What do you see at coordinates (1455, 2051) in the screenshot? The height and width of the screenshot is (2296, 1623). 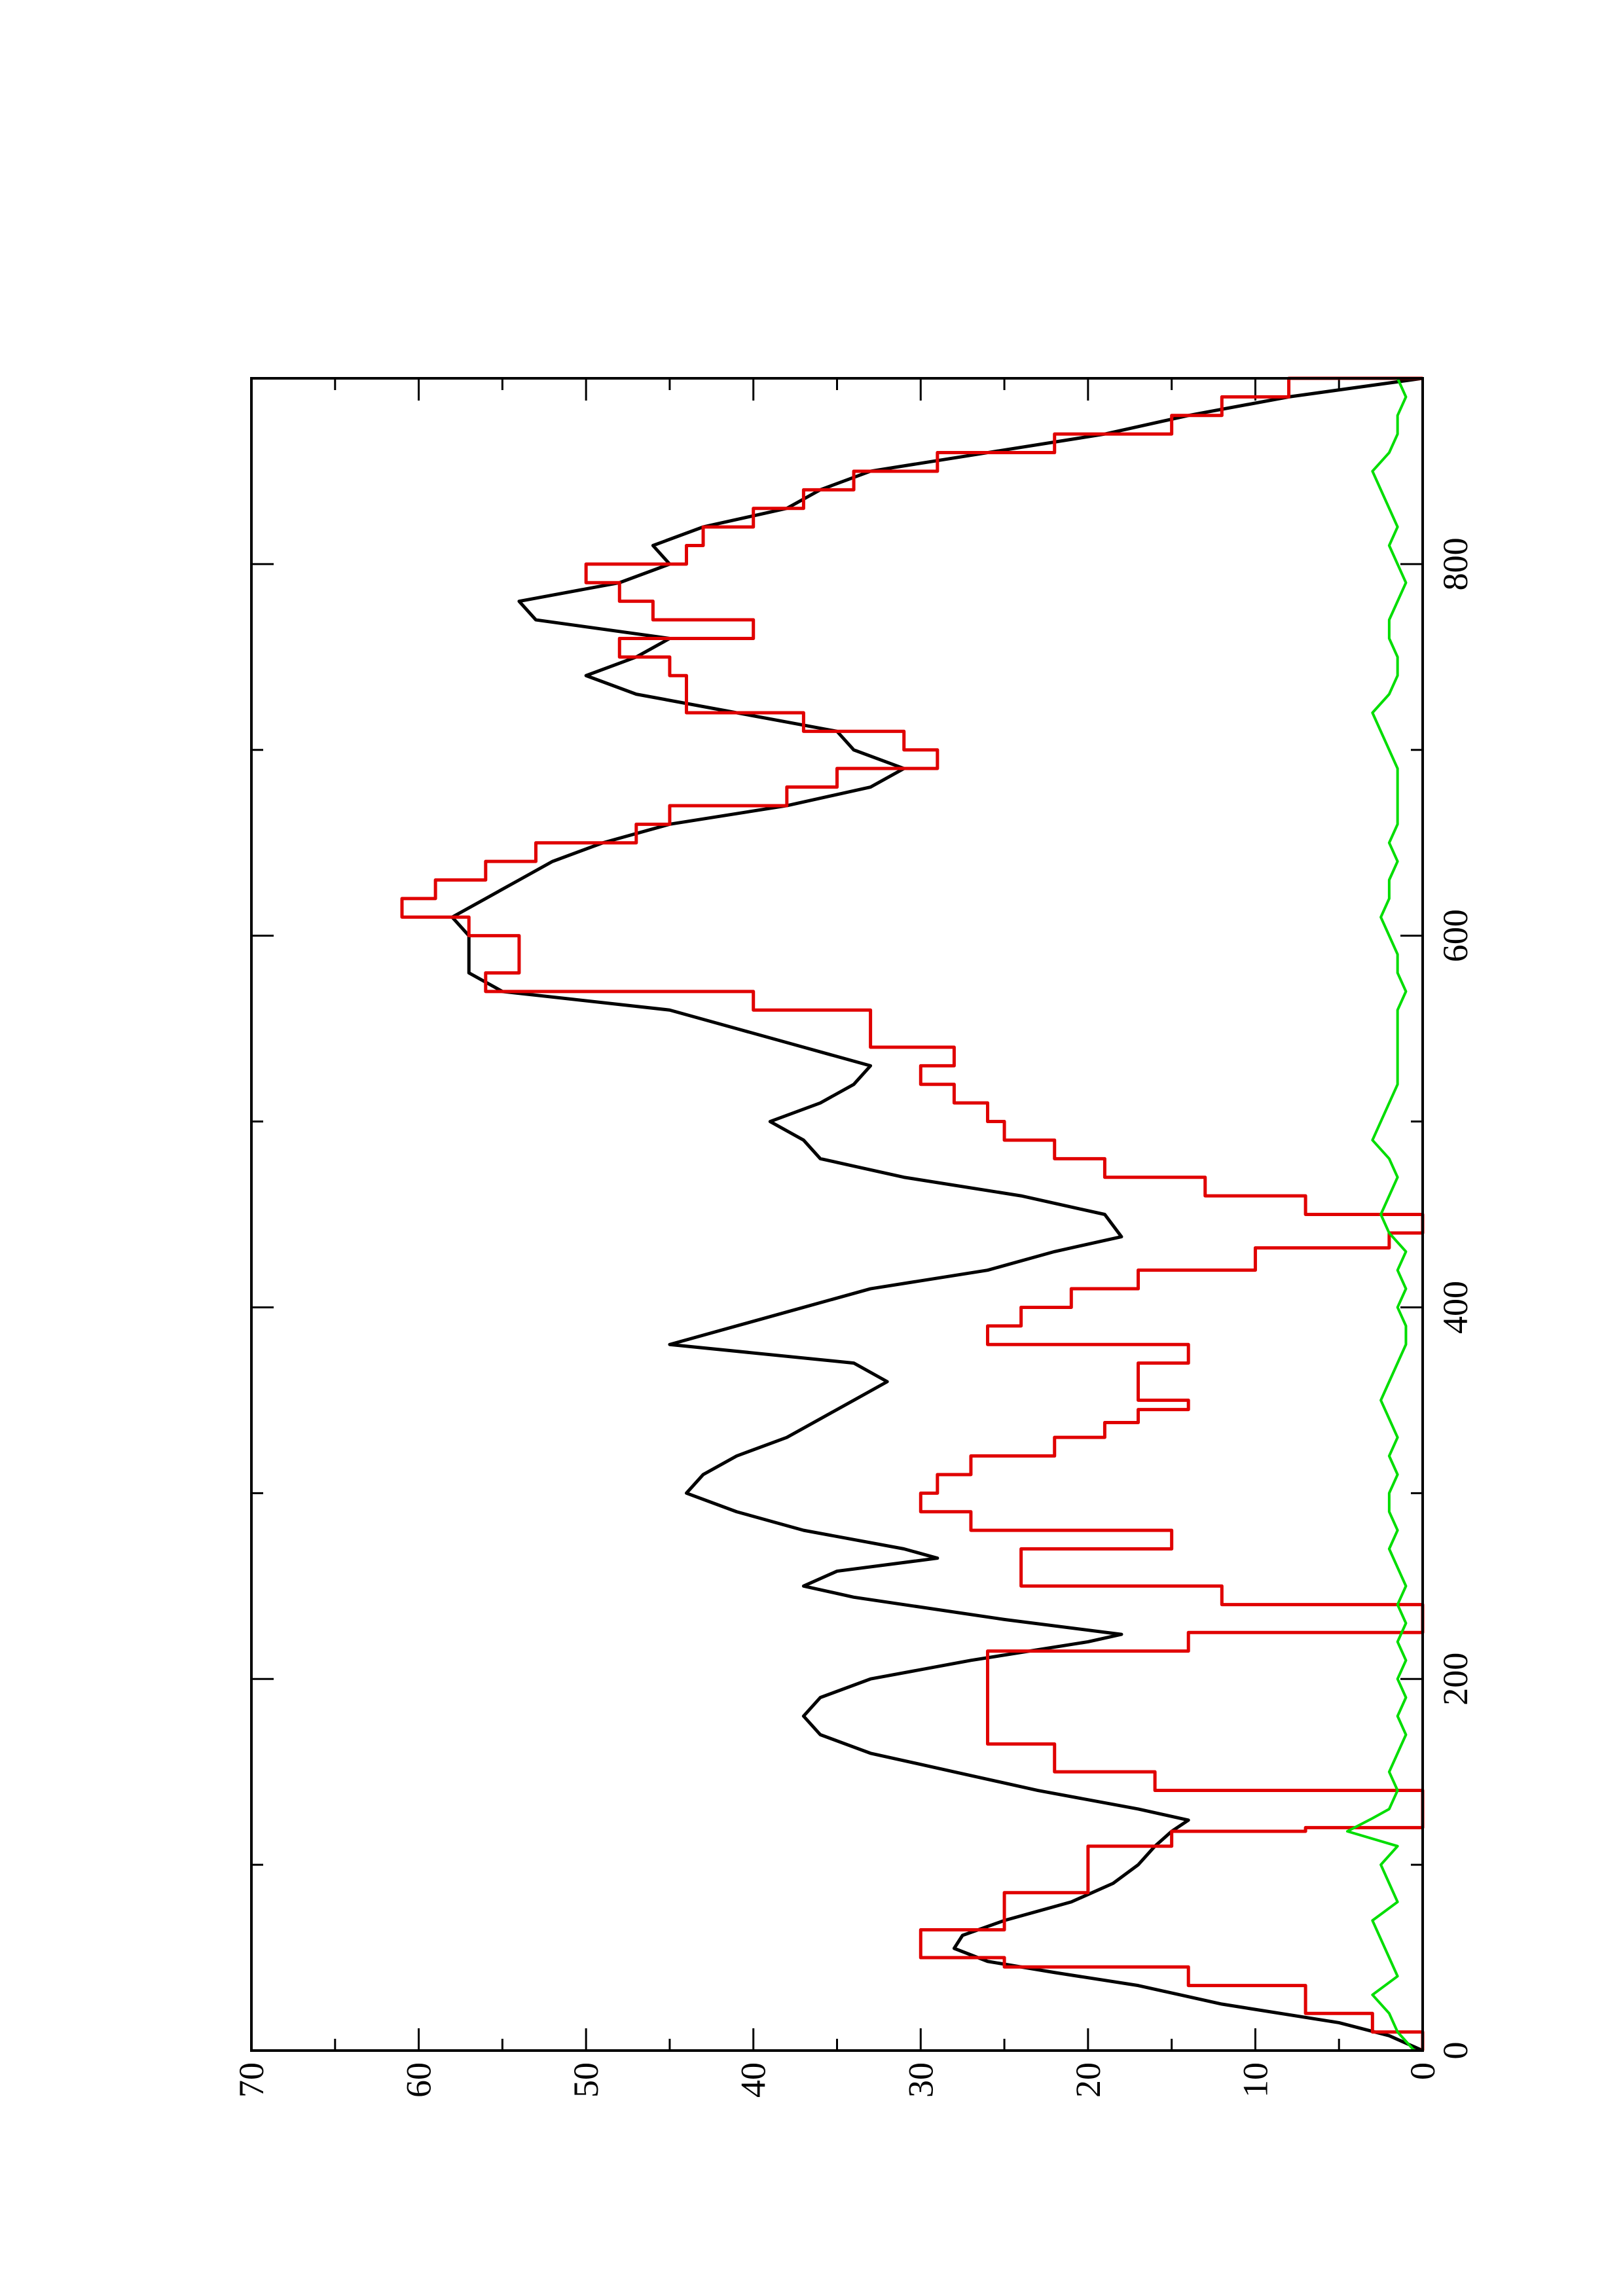 I see `x-tick-label: 0` at bounding box center [1455, 2051].